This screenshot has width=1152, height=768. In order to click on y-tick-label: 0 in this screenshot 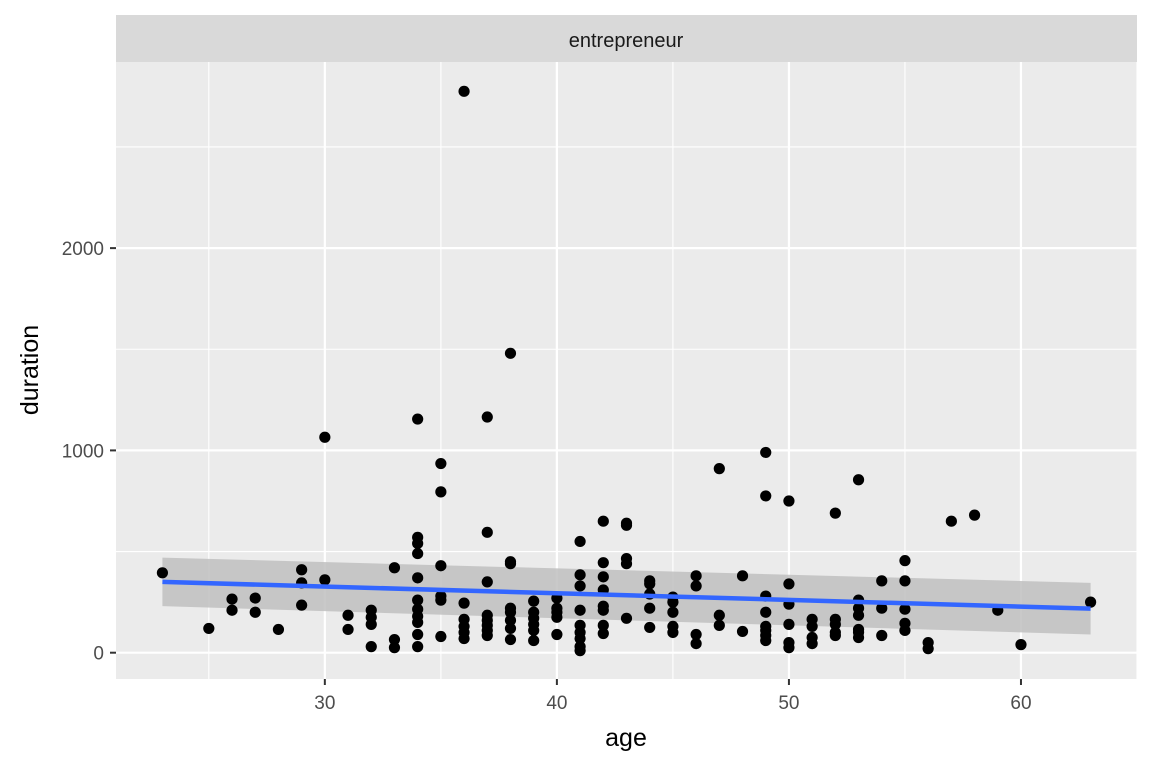, I will do `click(98, 654)`.